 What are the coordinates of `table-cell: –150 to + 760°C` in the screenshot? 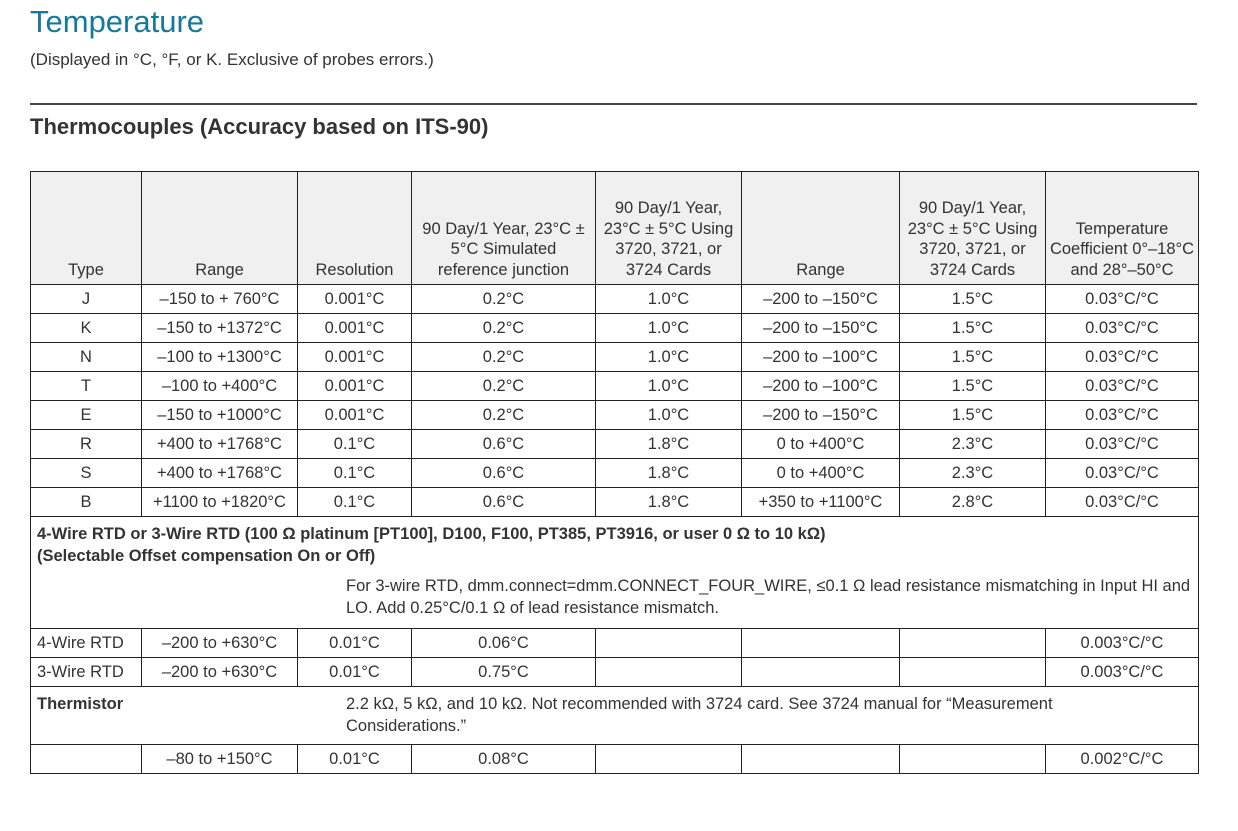 It's located at (219, 299).